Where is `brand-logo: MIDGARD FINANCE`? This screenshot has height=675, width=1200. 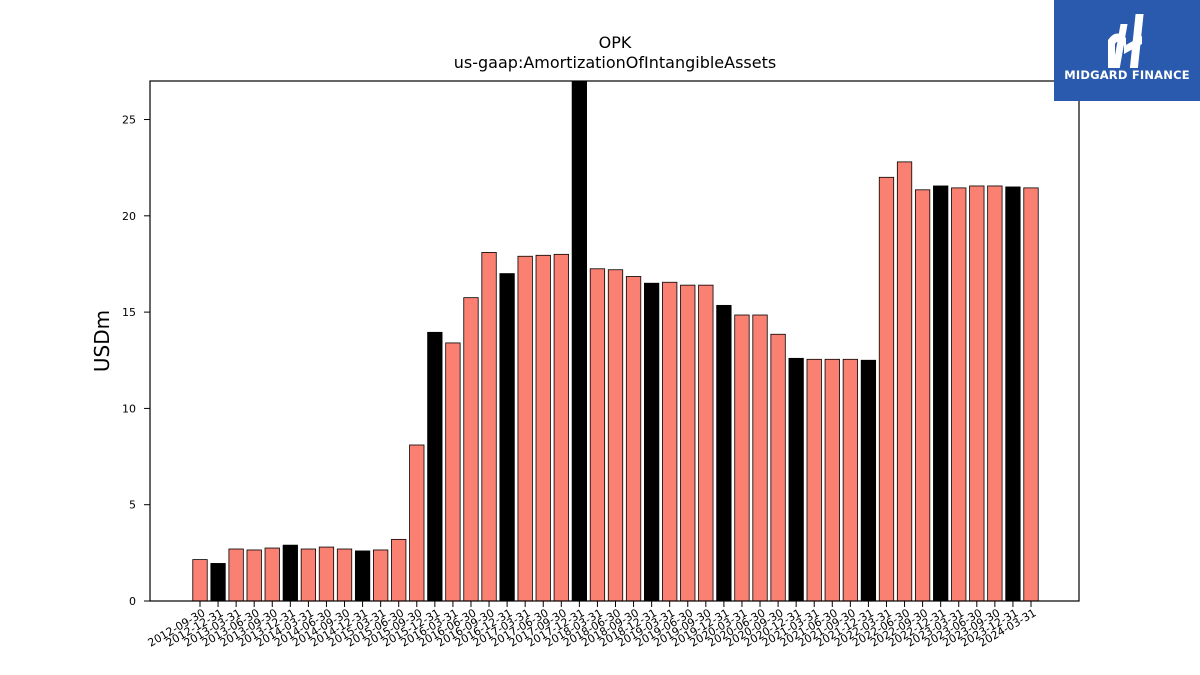
brand-logo: MIDGARD FINANCE is located at coordinates (1127, 50).